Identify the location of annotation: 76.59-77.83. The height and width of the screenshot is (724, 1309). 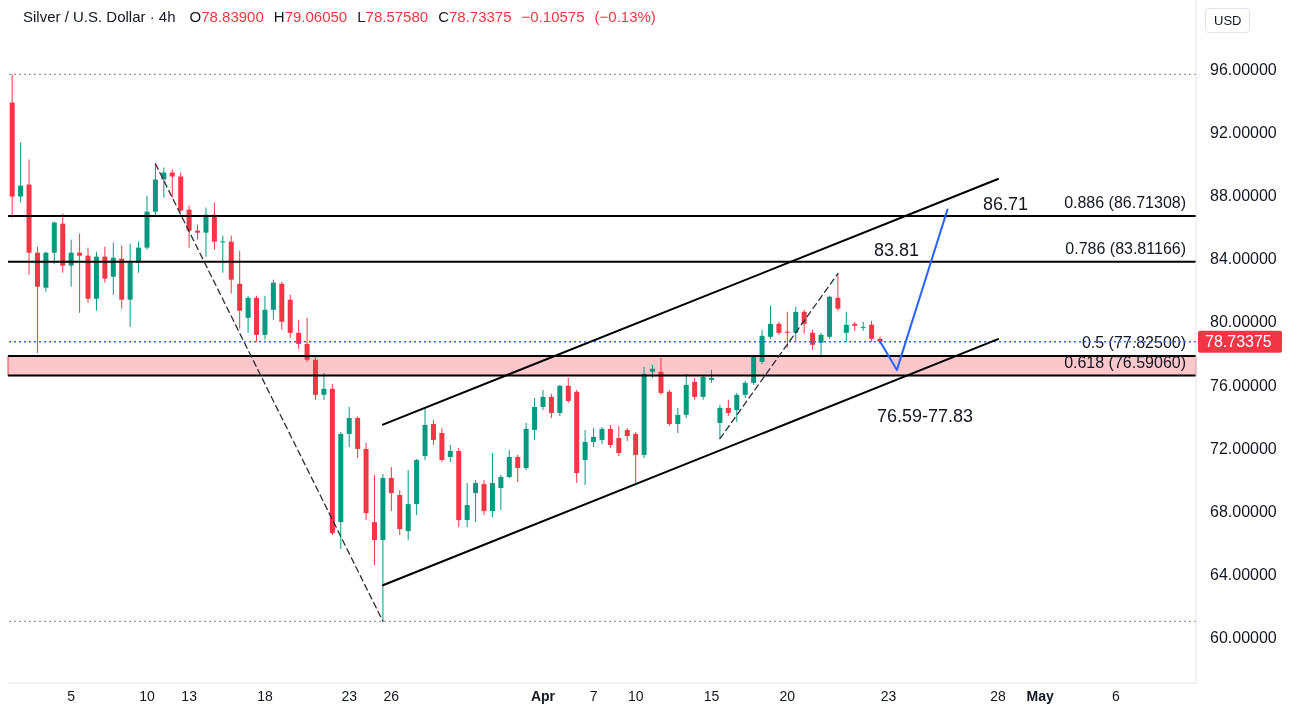
(925, 416).